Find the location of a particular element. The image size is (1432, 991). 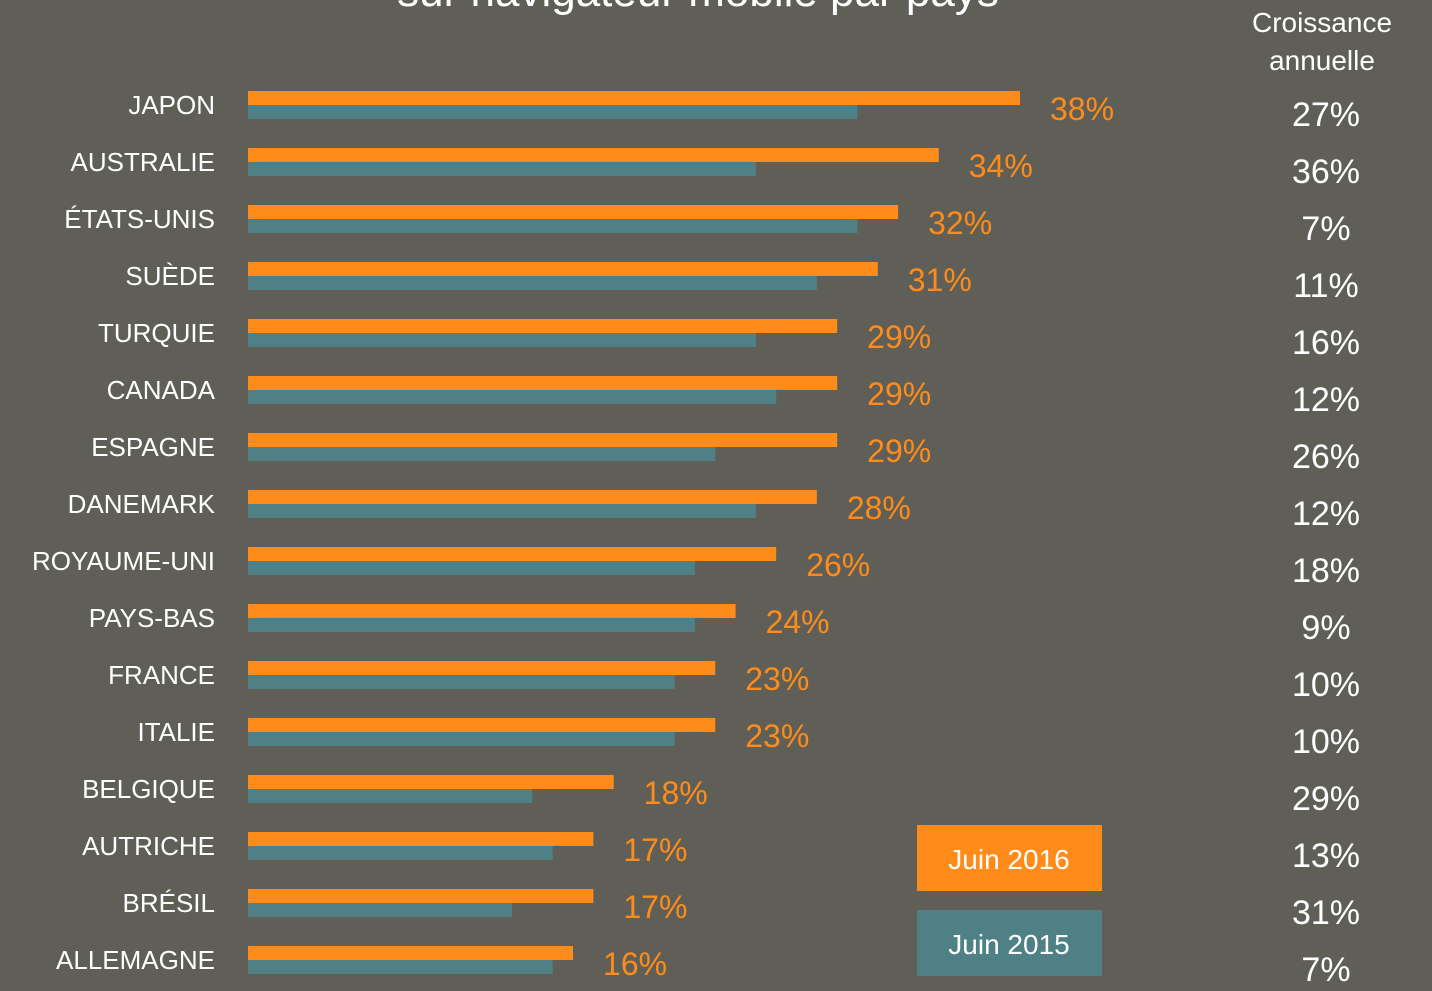

growth-value: 16% is located at coordinates (1326, 343).